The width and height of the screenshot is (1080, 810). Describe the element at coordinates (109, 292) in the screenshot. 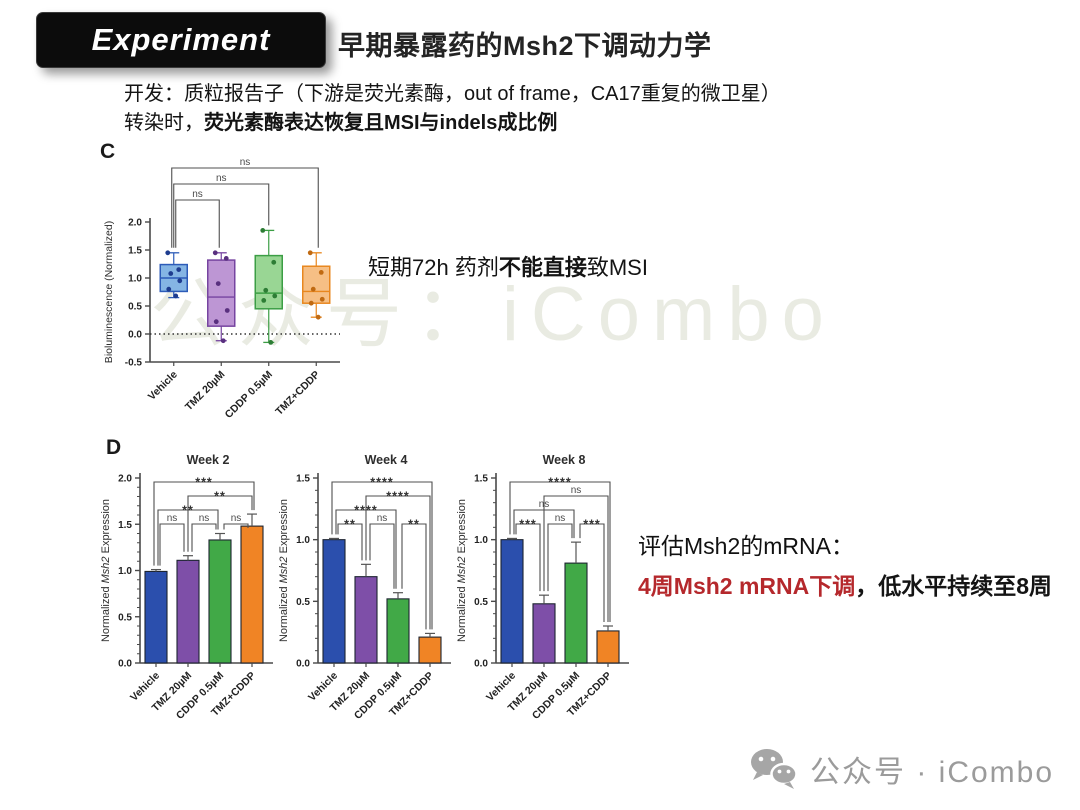

I see `svg-text: Bioluminescence (Normalized)` at that location.